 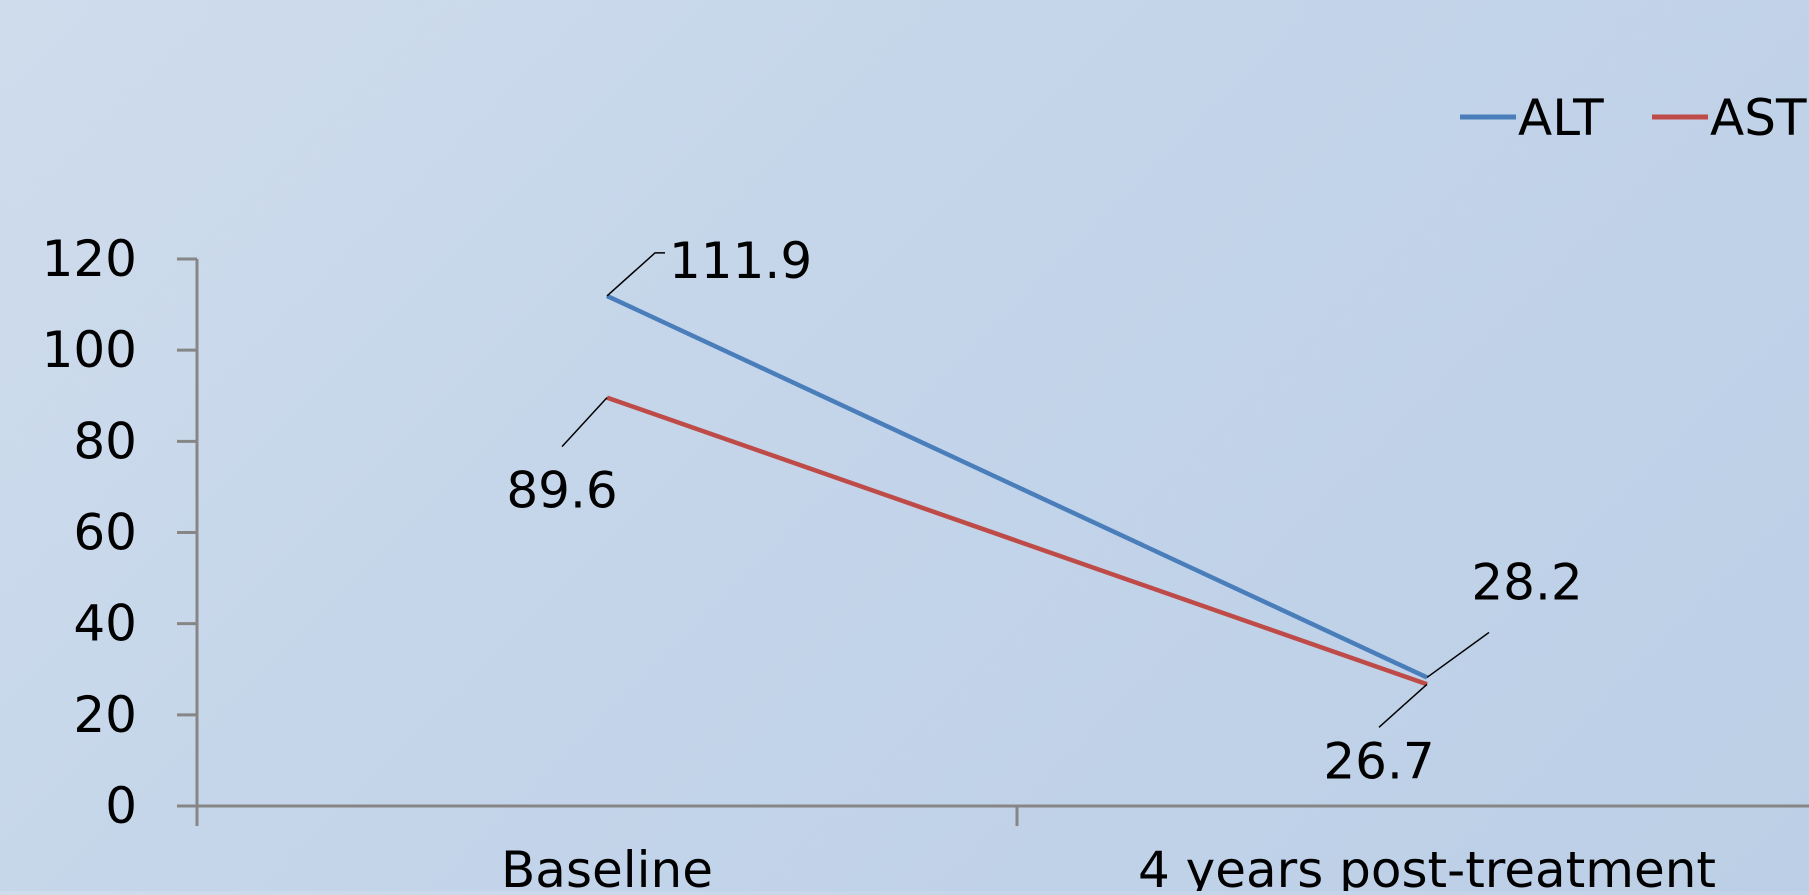 What do you see at coordinates (1758, 118) in the screenshot?
I see `legend-label-ast: AST` at bounding box center [1758, 118].